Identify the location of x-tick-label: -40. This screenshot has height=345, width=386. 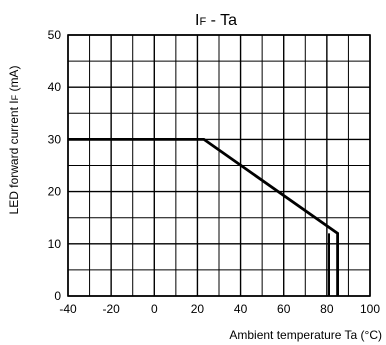
(68, 309).